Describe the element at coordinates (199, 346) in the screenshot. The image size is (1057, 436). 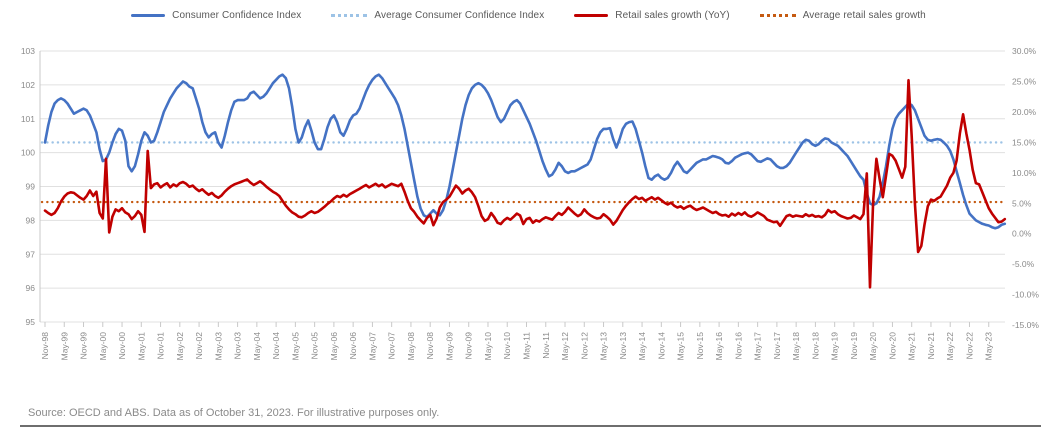
I see `x-axis-tick-label: Nov-02` at that location.